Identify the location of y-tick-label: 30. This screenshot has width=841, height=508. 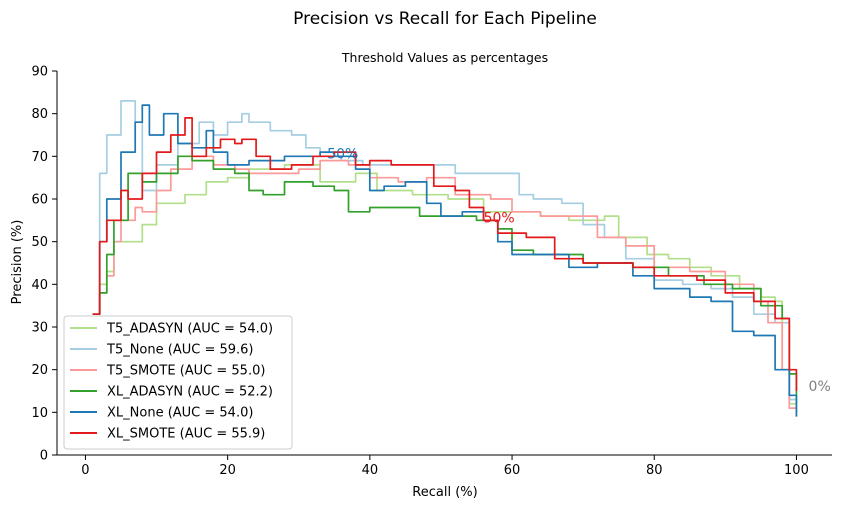
(39, 328).